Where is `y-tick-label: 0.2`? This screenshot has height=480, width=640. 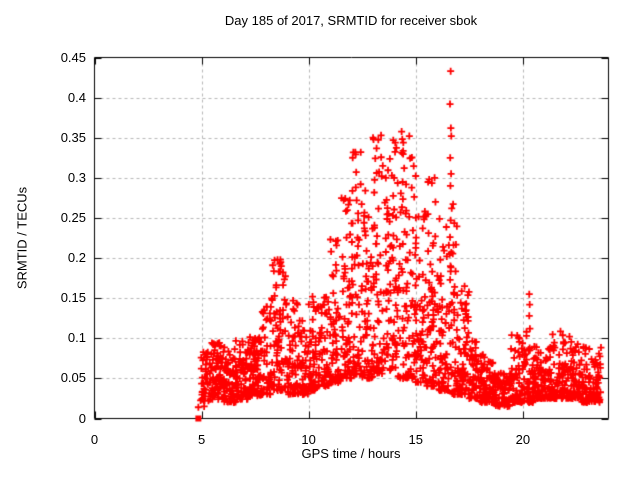 y-tick-label: 0.2 is located at coordinates (76, 258).